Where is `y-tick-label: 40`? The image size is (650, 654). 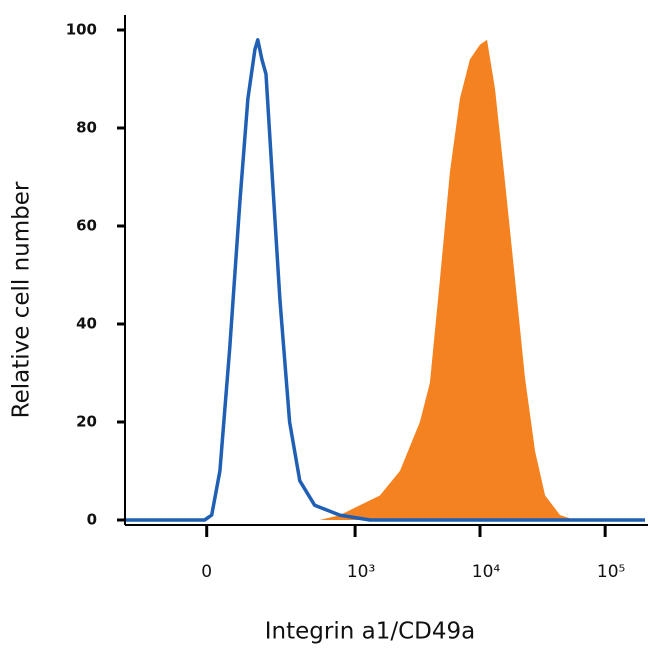
y-tick-label: 40 is located at coordinates (86, 324).